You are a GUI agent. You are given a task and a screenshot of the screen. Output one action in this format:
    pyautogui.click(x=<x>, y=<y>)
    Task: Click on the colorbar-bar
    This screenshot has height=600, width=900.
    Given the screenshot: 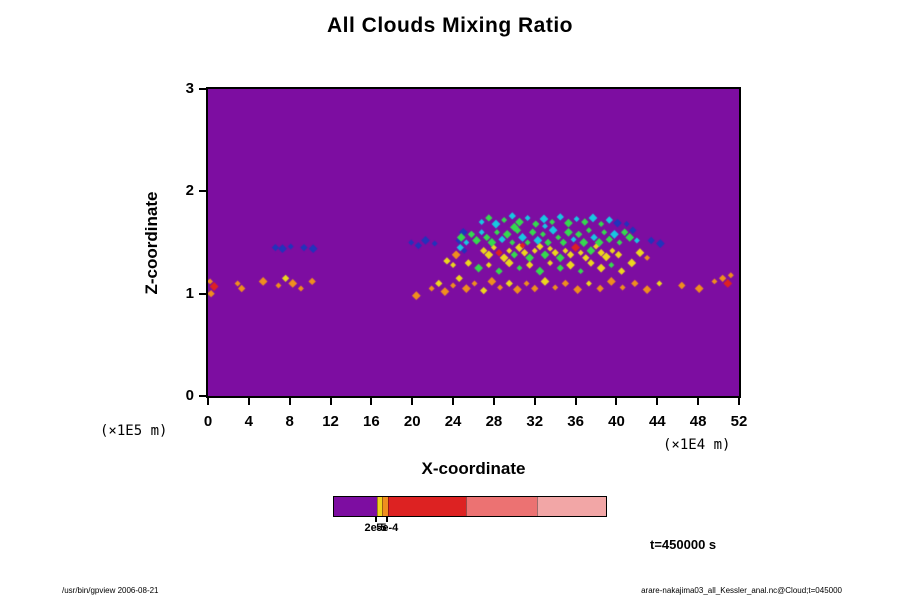 What is the action you would take?
    pyautogui.click(x=470, y=506)
    